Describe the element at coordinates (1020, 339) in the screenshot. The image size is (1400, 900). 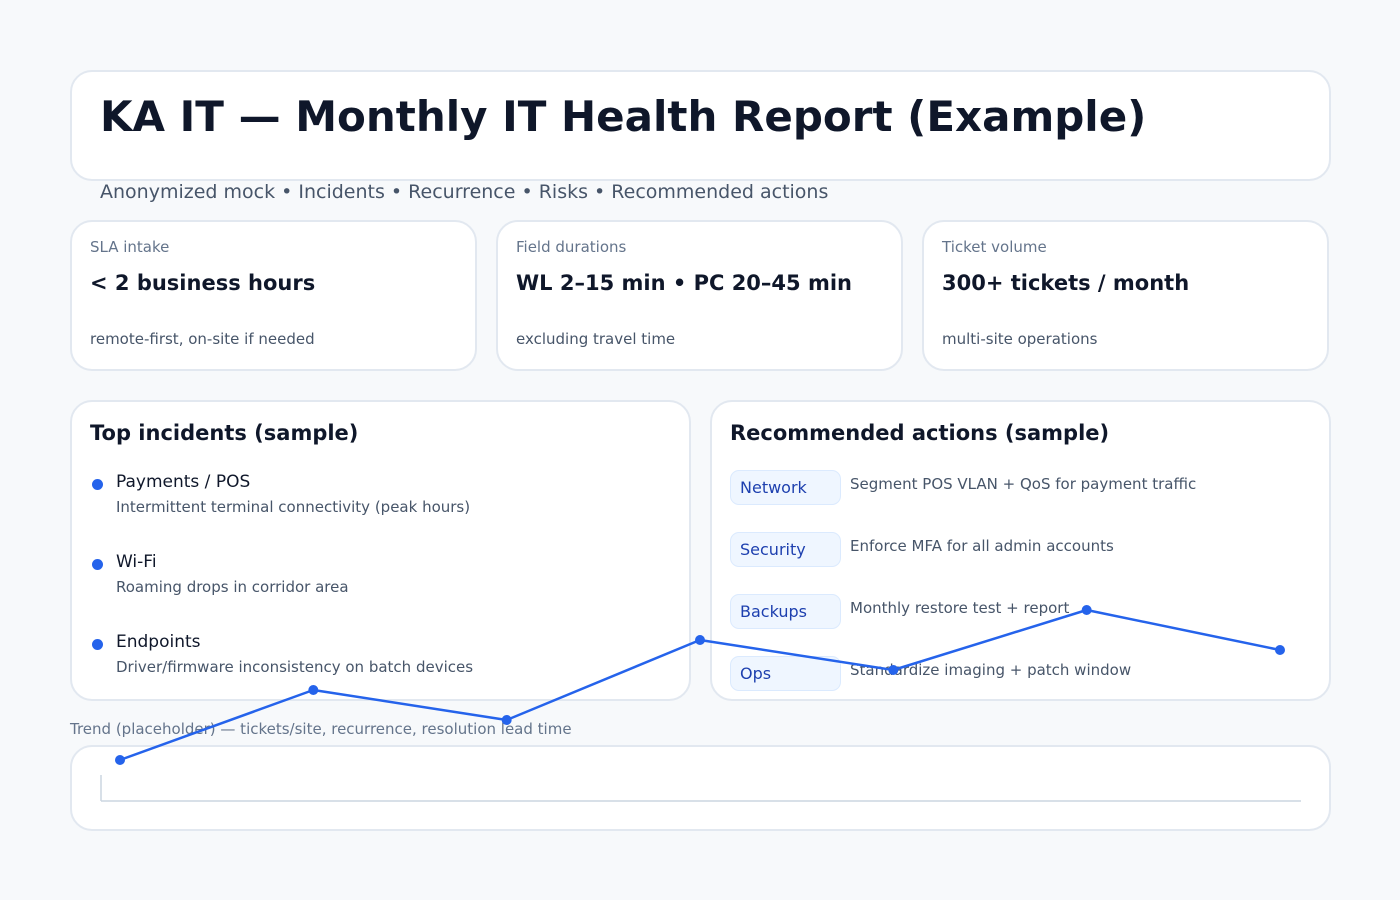
I see `kpi-note: multi-site operations` at that location.